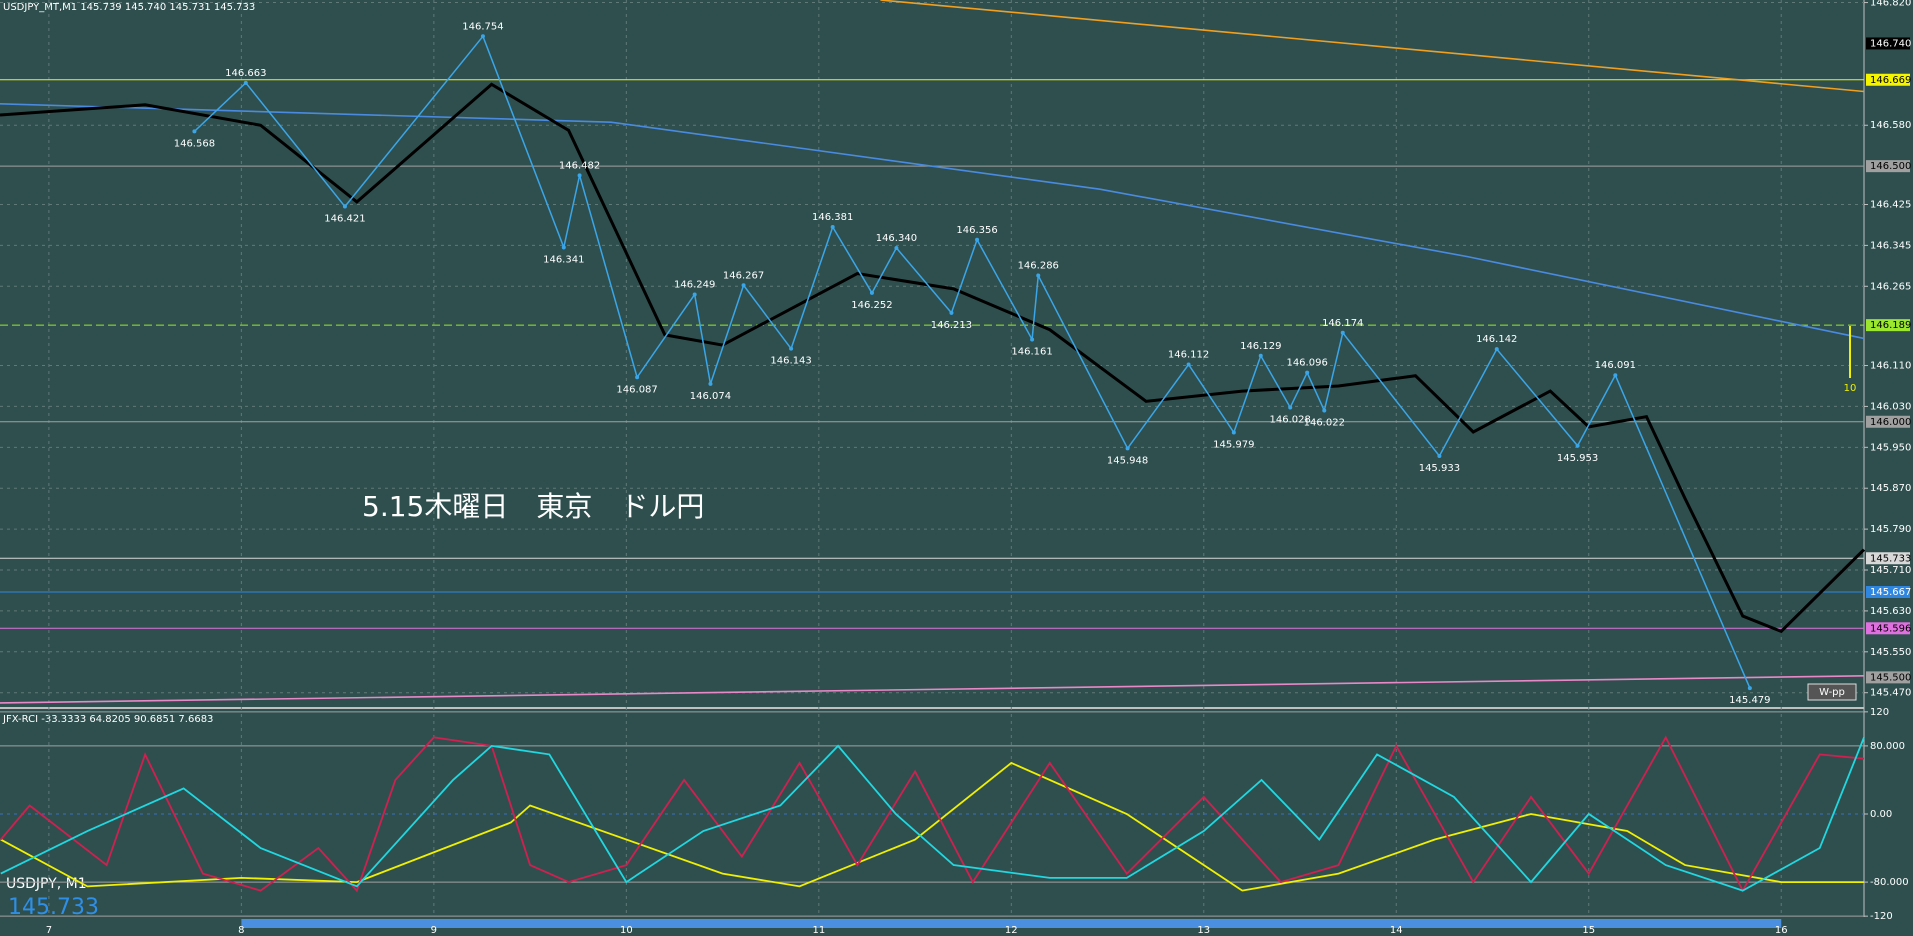 The width and height of the screenshot is (1913, 936). What do you see at coordinates (951, 325) in the screenshot?
I see `swing-label: 146.213` at bounding box center [951, 325].